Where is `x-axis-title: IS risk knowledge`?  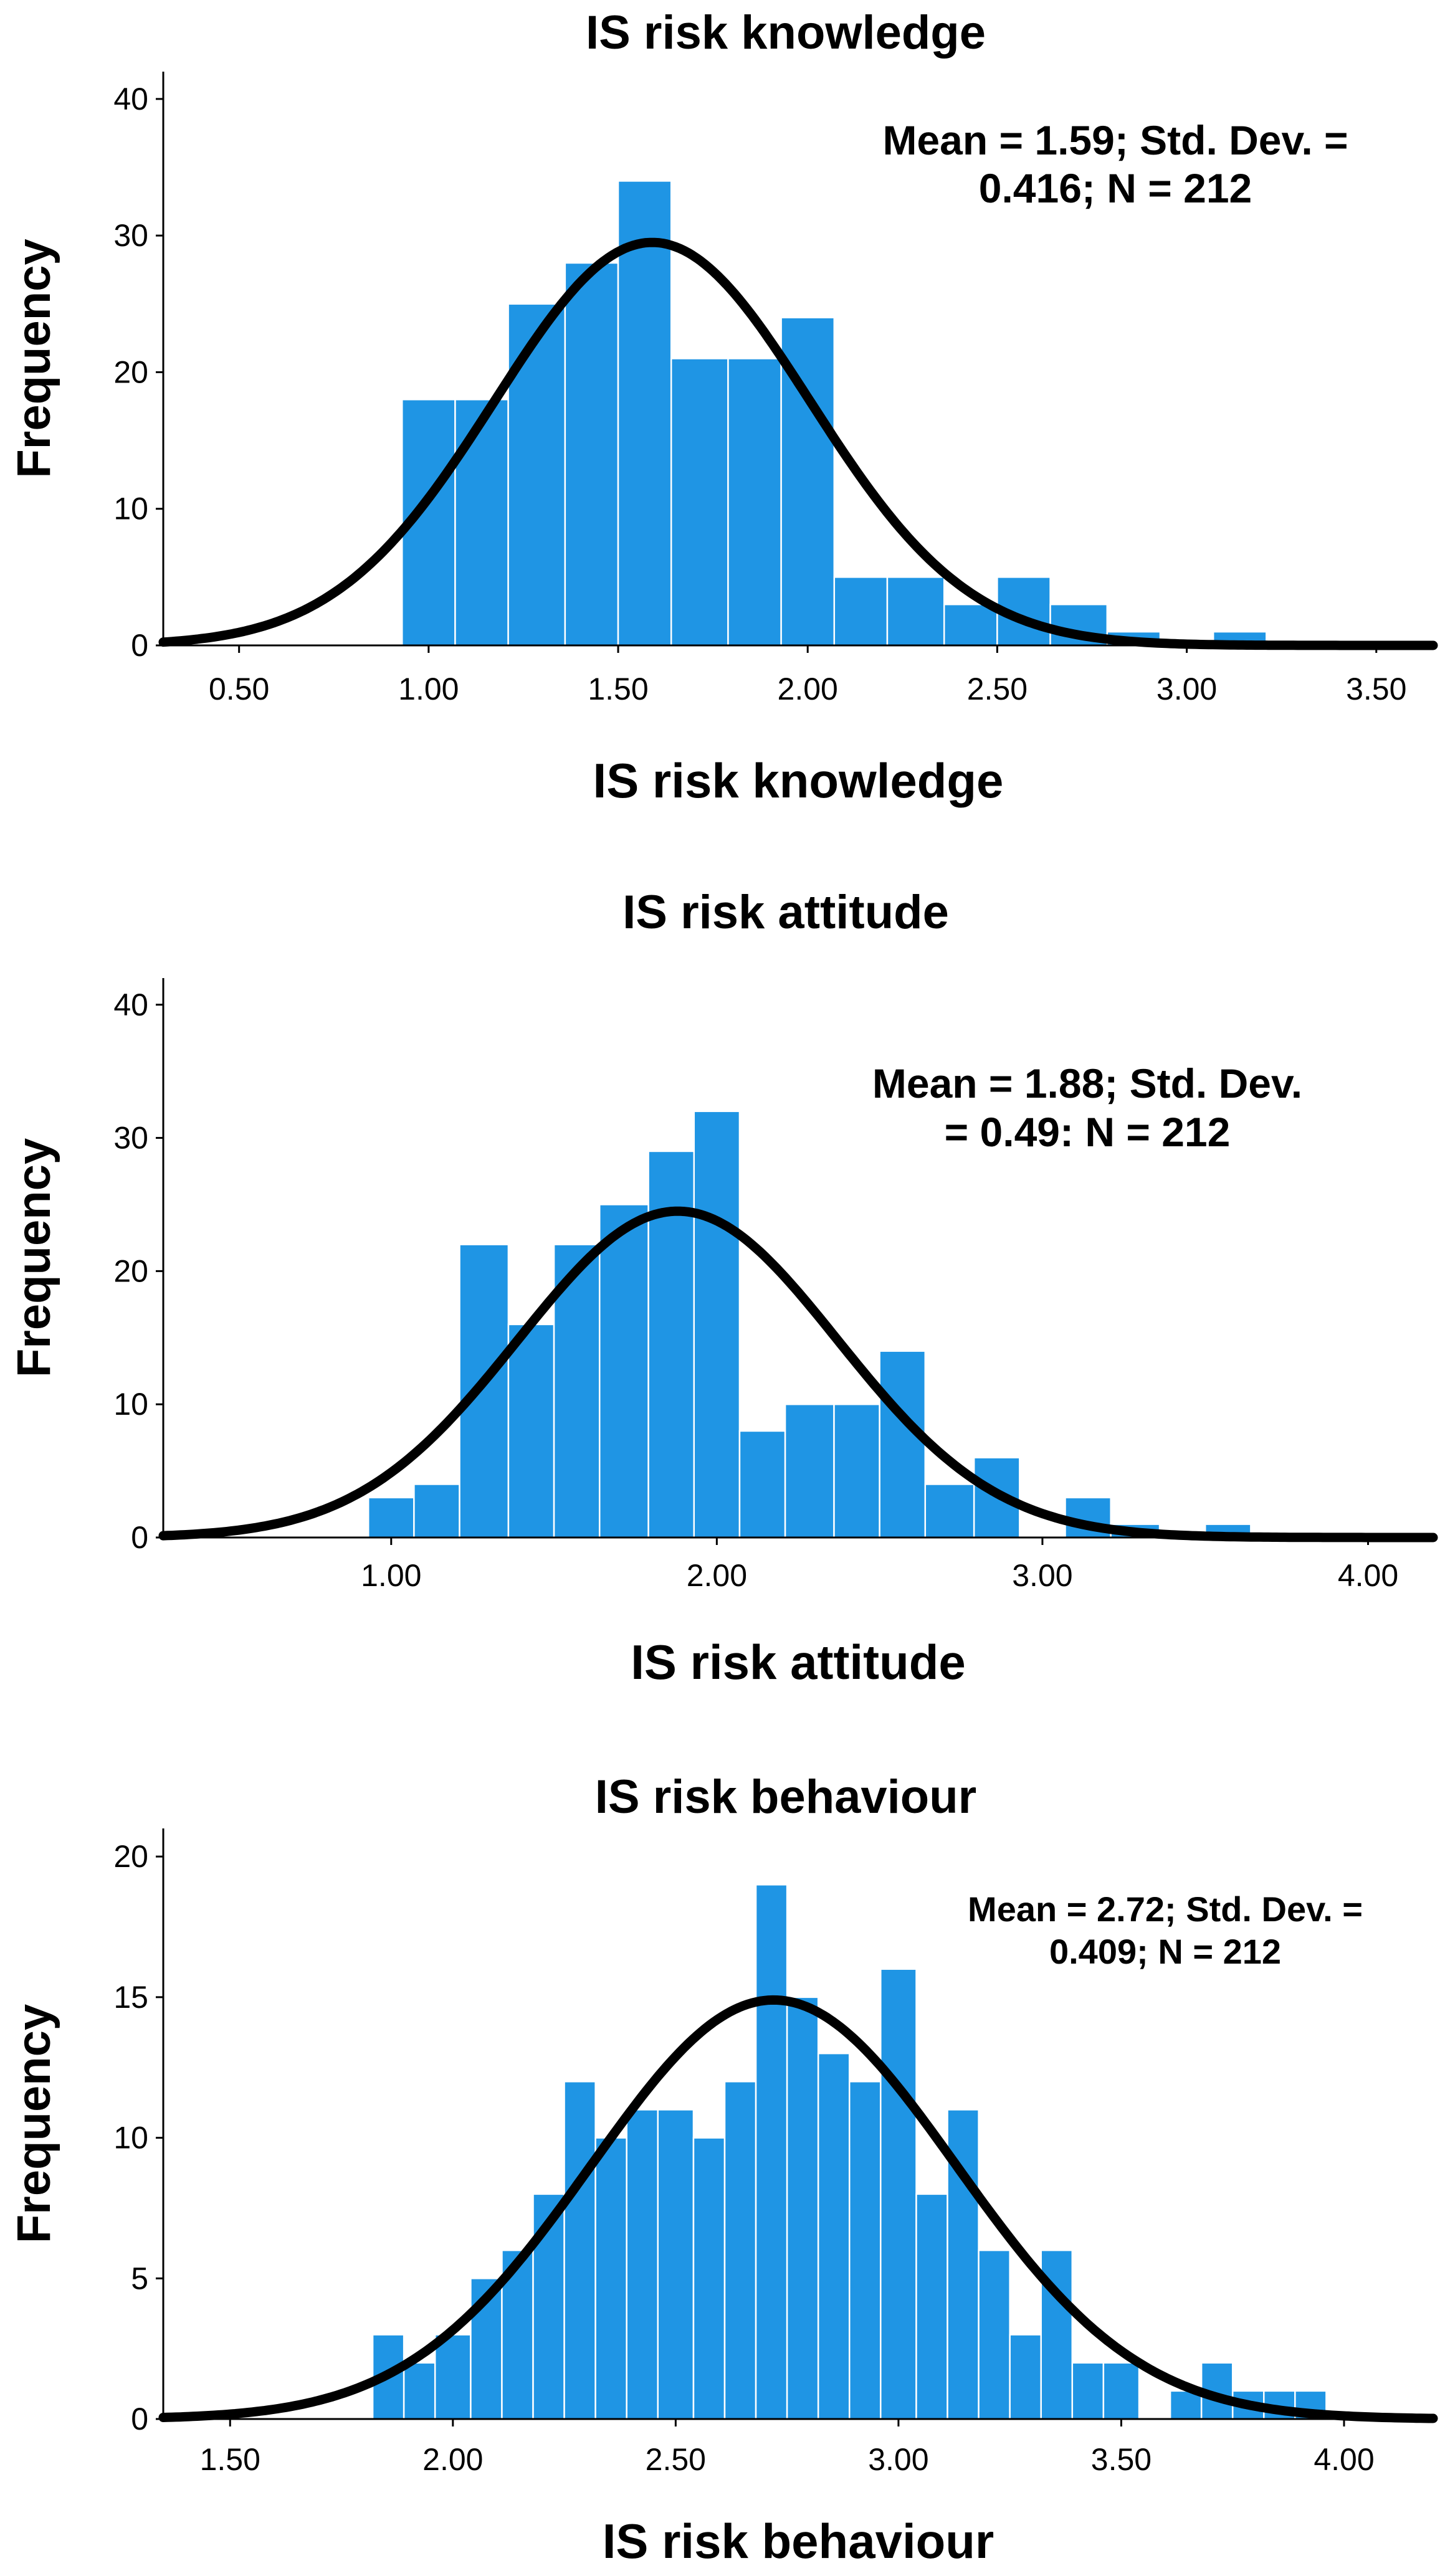 x-axis-title: IS risk knowledge is located at coordinates (798, 780).